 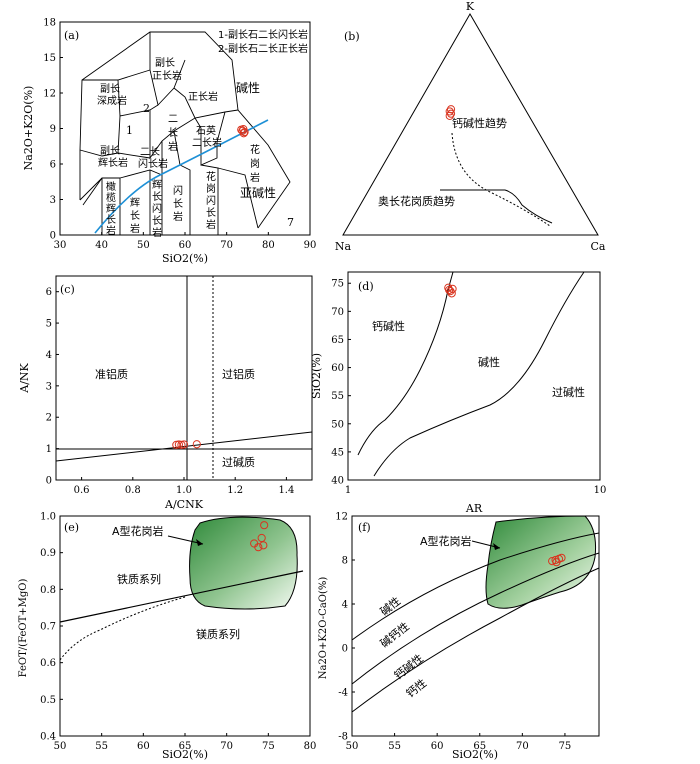 I want to click on magnesian-series-label: 镁质系列, so click(x=218, y=634).